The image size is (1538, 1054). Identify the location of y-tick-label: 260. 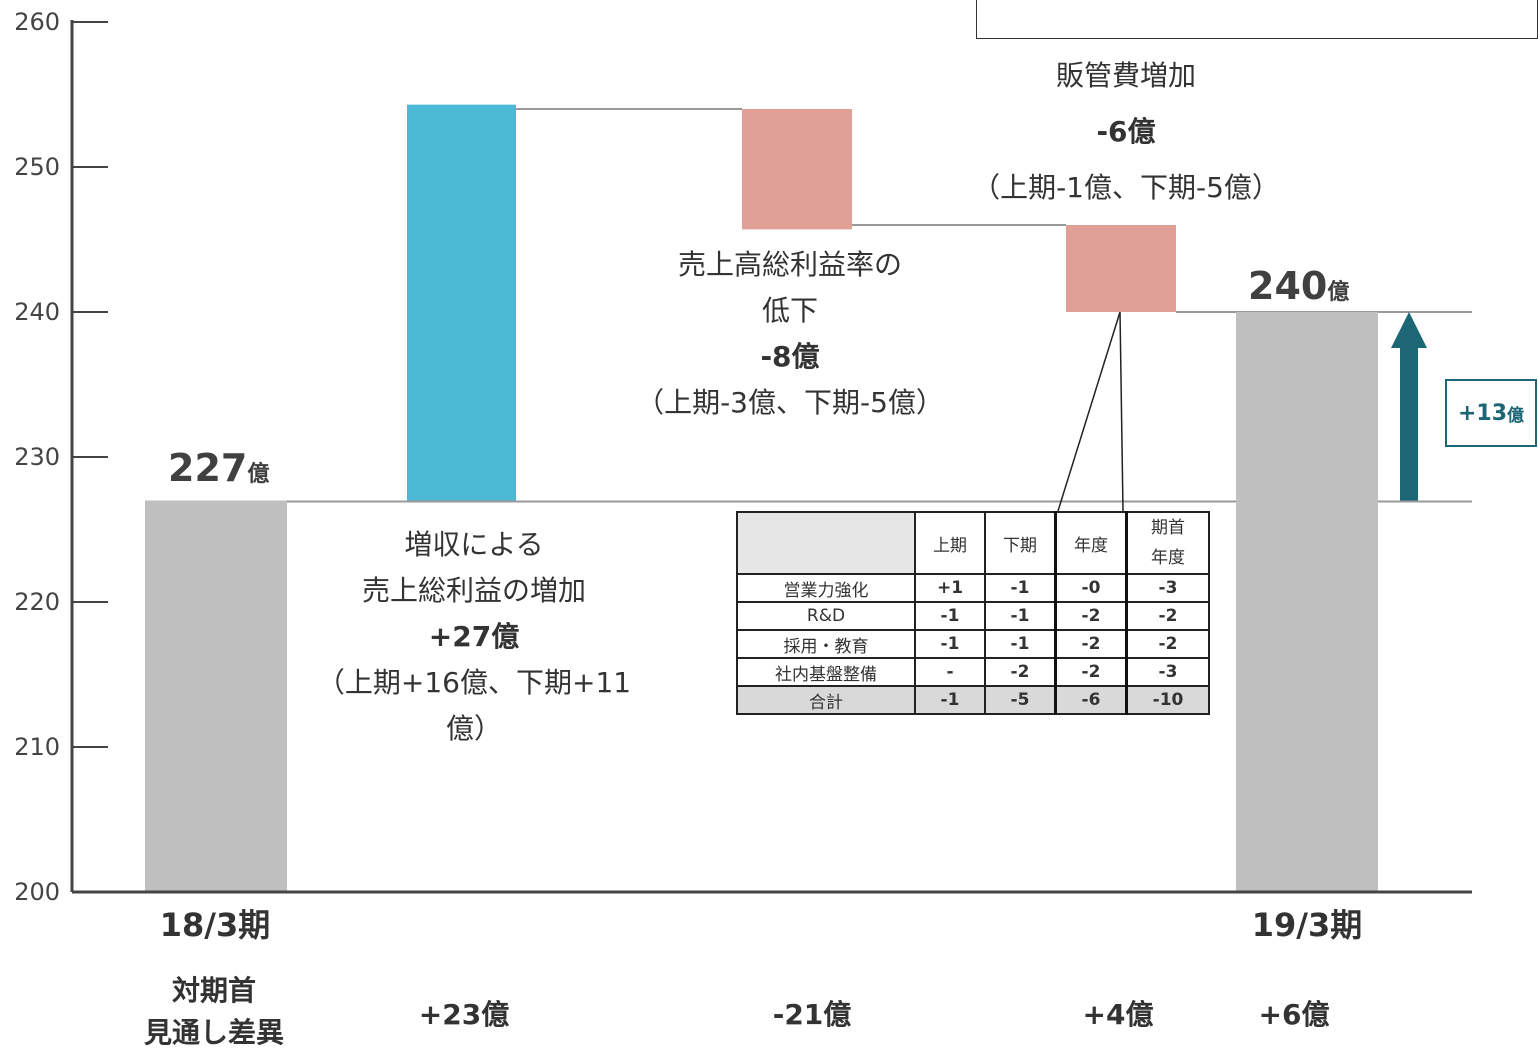
(37, 22).